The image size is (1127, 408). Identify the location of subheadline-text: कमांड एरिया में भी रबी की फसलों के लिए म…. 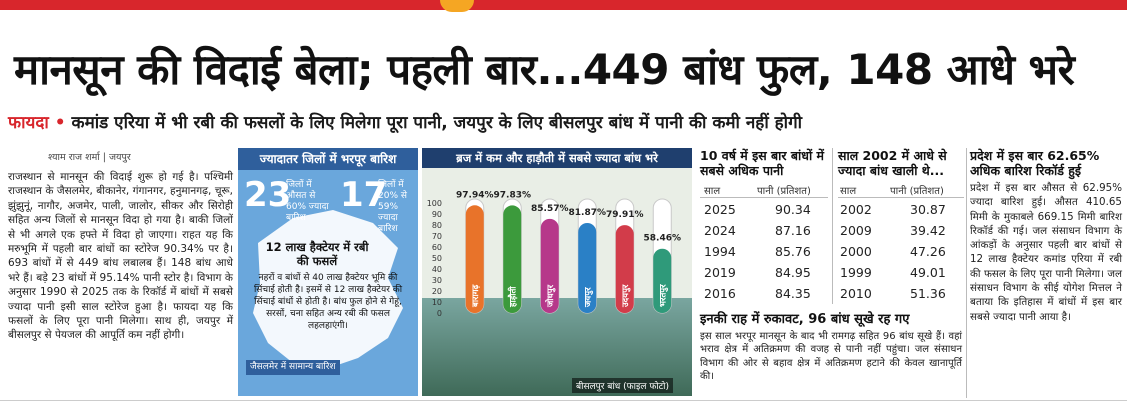
(437, 123).